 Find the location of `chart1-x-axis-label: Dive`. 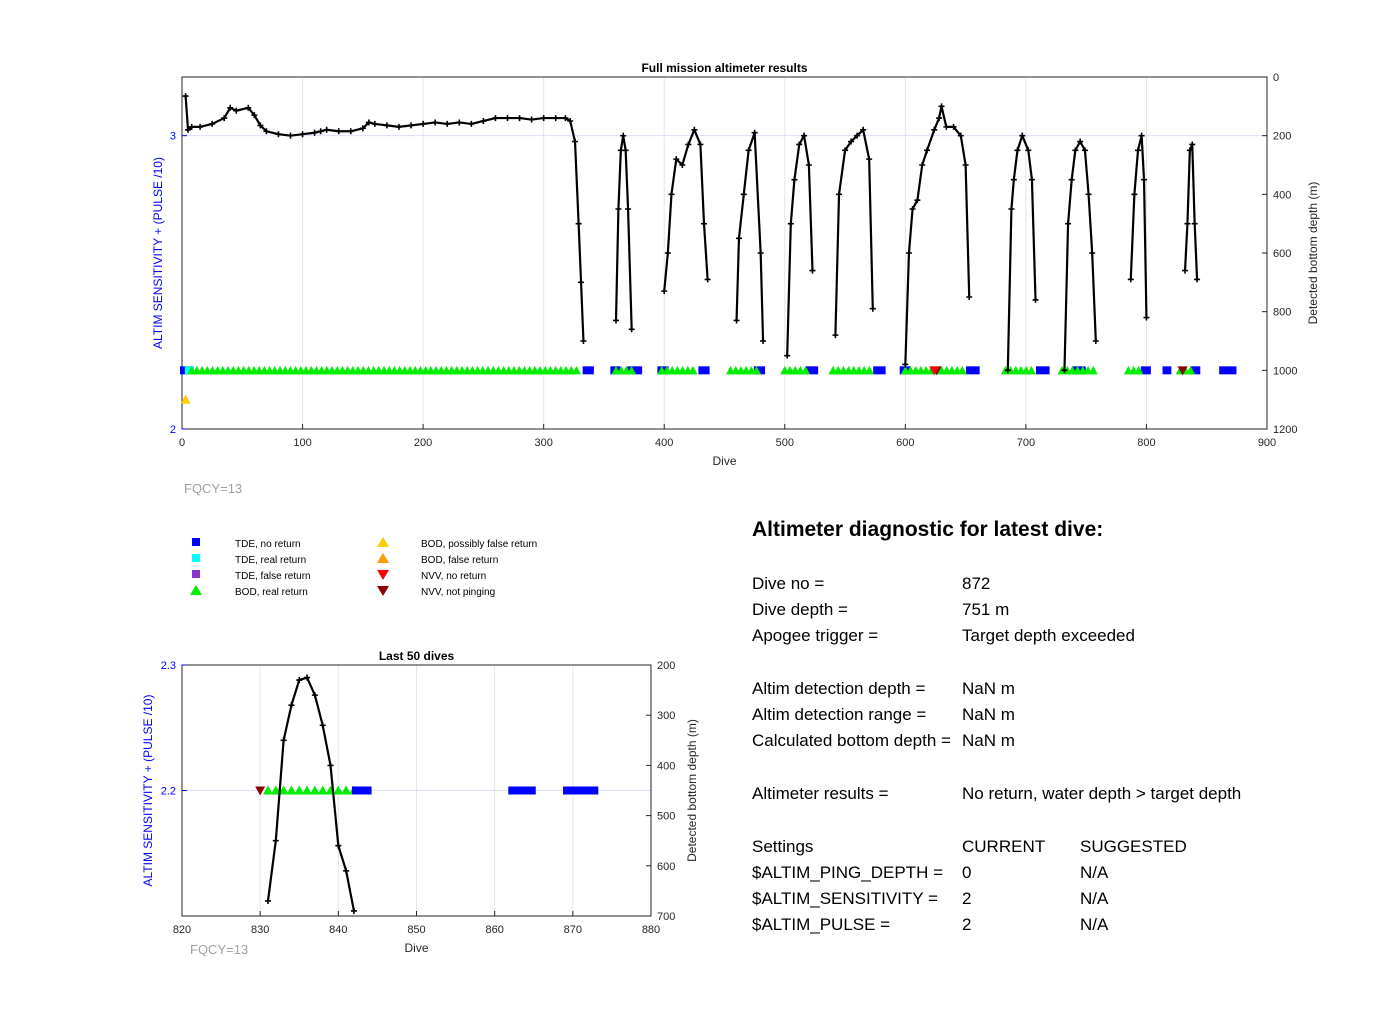

chart1-x-axis-label: Dive is located at coordinates (416, 948).